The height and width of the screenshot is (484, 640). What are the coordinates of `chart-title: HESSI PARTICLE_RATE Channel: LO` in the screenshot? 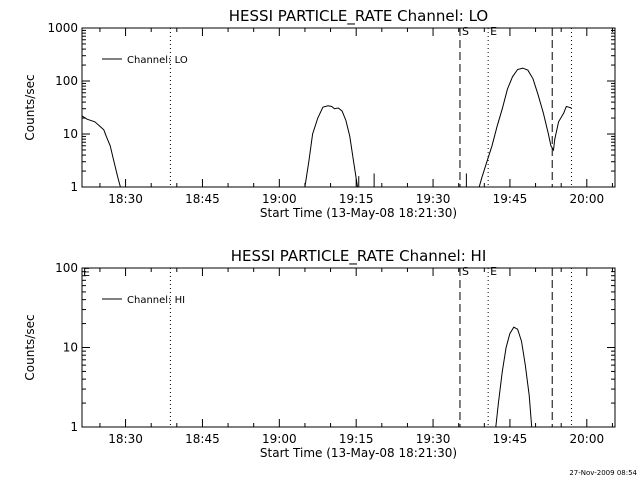 It's located at (358, 16).